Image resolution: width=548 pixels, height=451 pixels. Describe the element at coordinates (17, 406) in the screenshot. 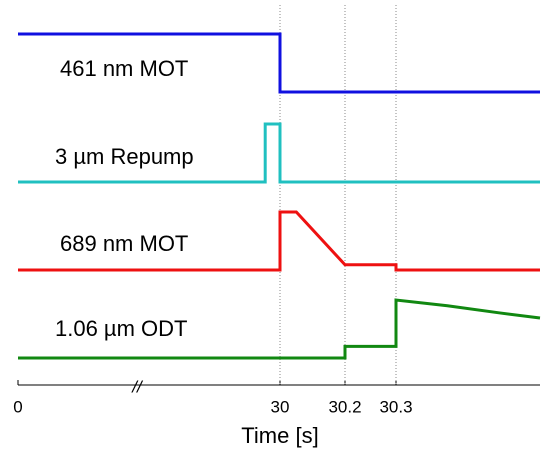

I see `x-tick-label: 0` at that location.